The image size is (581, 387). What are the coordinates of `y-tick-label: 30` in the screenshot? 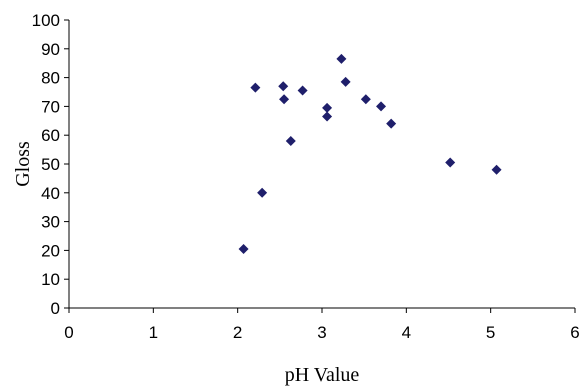 It's located at (50, 222).